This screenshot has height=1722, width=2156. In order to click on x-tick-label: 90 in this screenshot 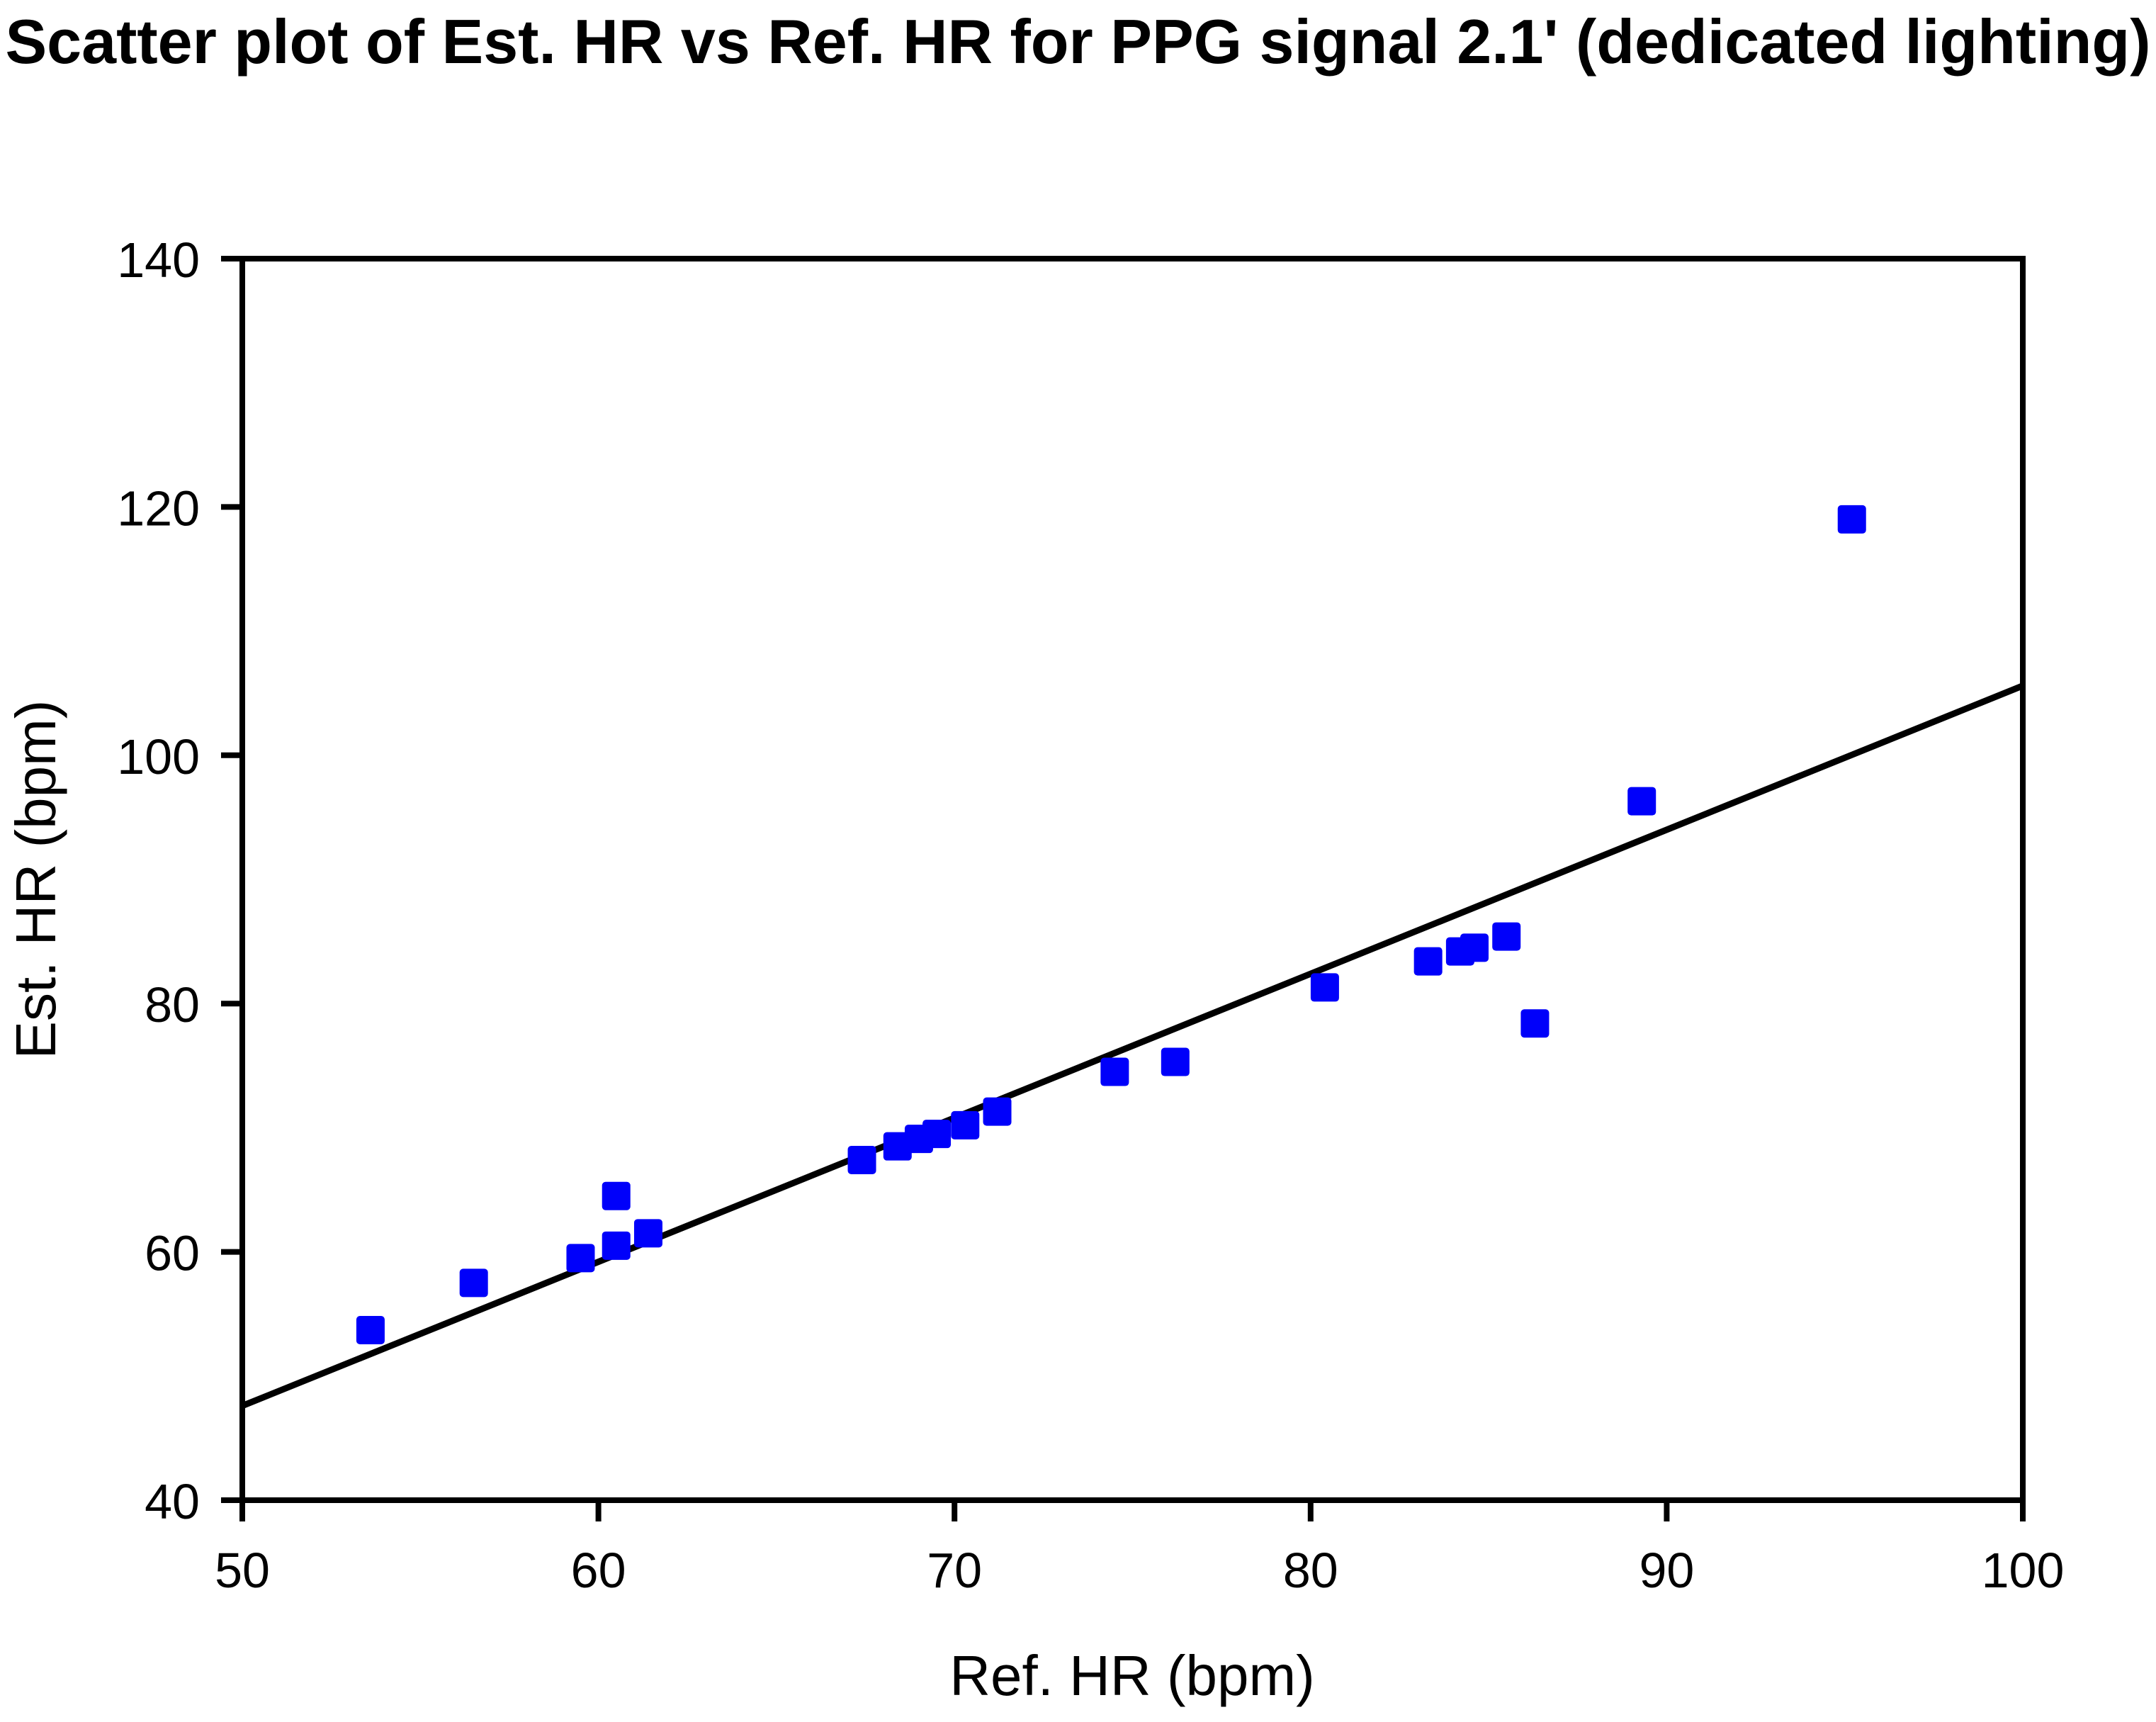, I will do `click(1666, 1570)`.